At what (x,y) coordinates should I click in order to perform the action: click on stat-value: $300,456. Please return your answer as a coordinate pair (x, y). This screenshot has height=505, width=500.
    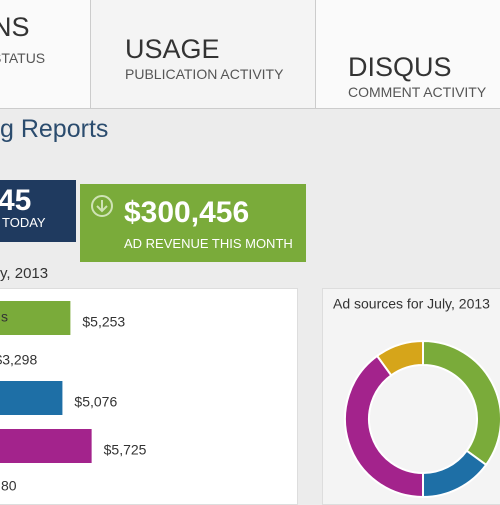
    Looking at the image, I should click on (187, 212).